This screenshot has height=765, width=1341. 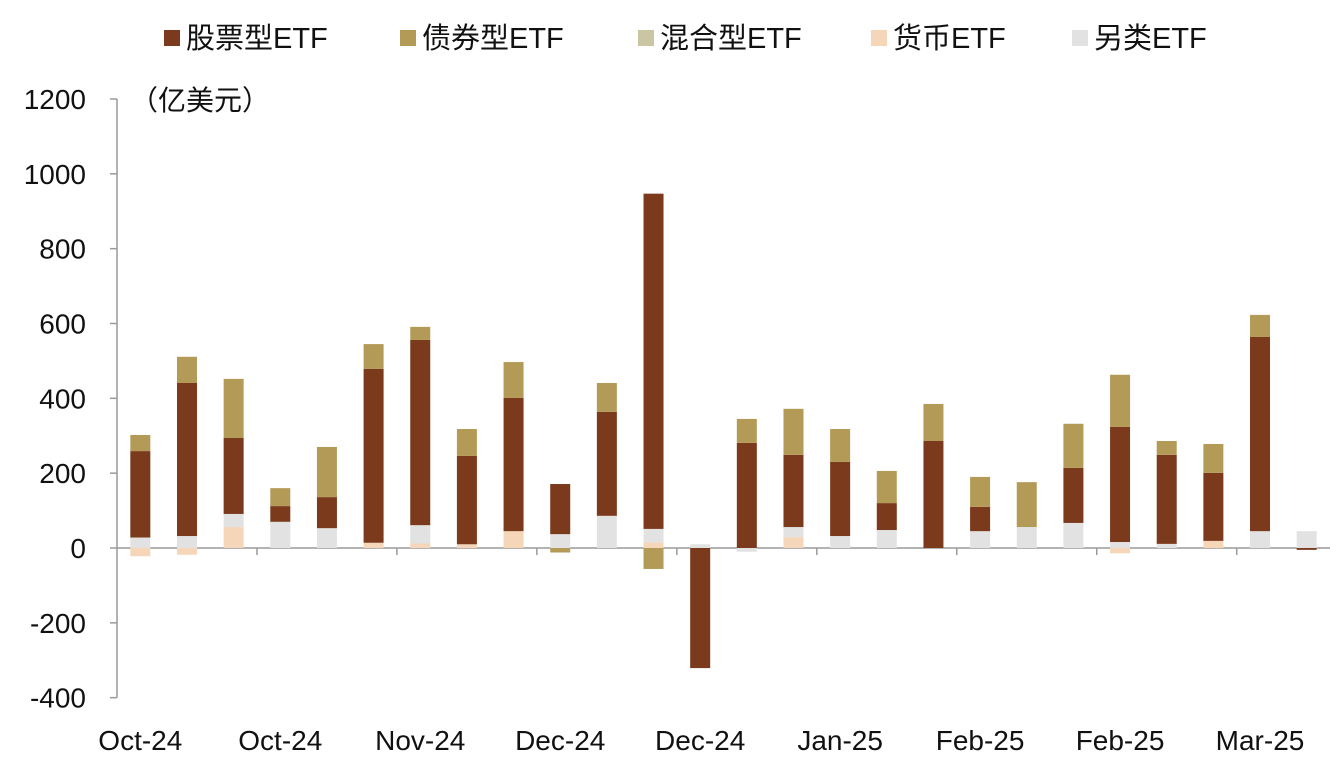 What do you see at coordinates (62, 324) in the screenshot?
I see `y-tick-label: 600` at bounding box center [62, 324].